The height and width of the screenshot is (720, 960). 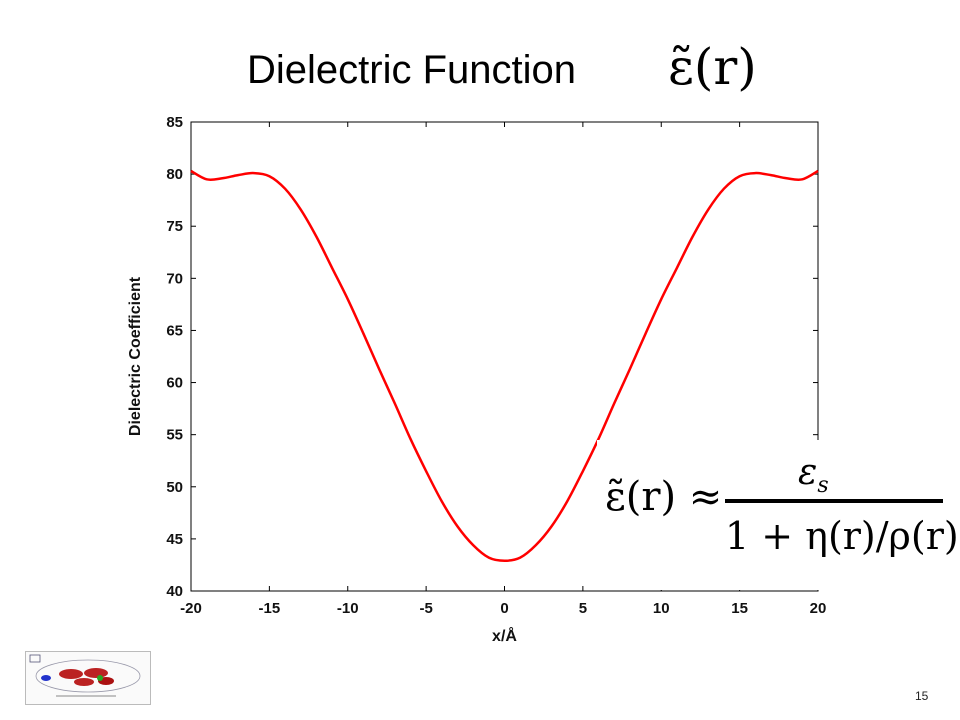 I want to click on x-tick-label: -5, so click(x=425, y=608).